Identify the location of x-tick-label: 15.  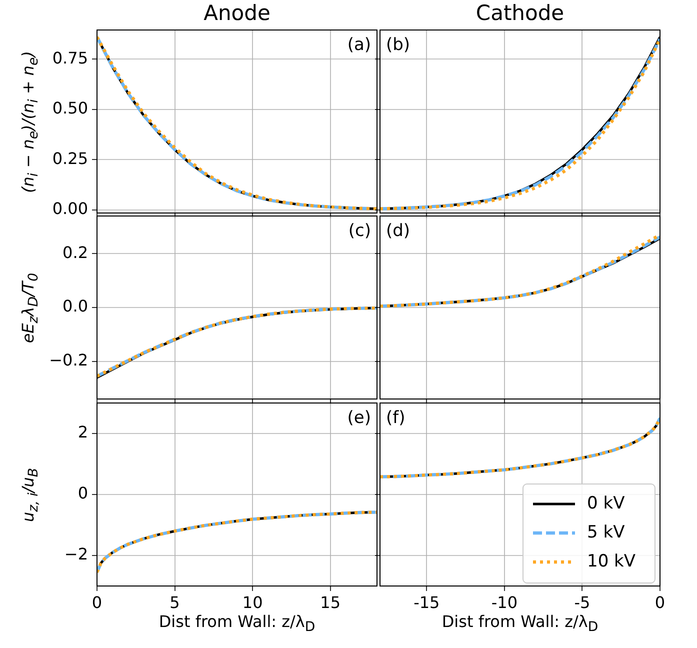
(330, 602).